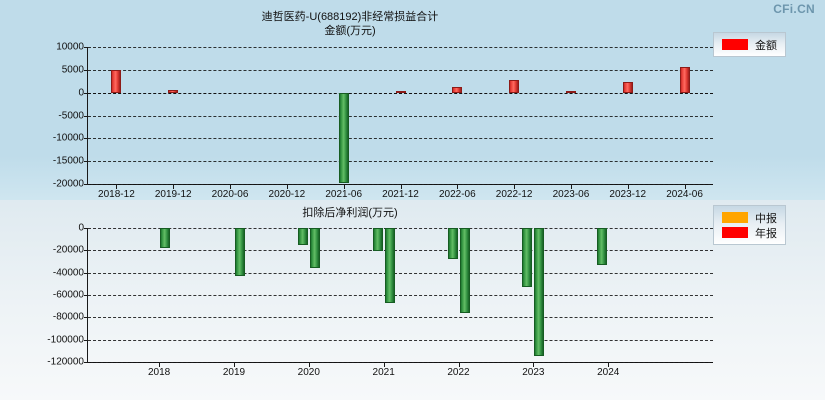  What do you see at coordinates (308, 372) in the screenshot?
I see `x-axis-tick-label: 2020` at bounding box center [308, 372].